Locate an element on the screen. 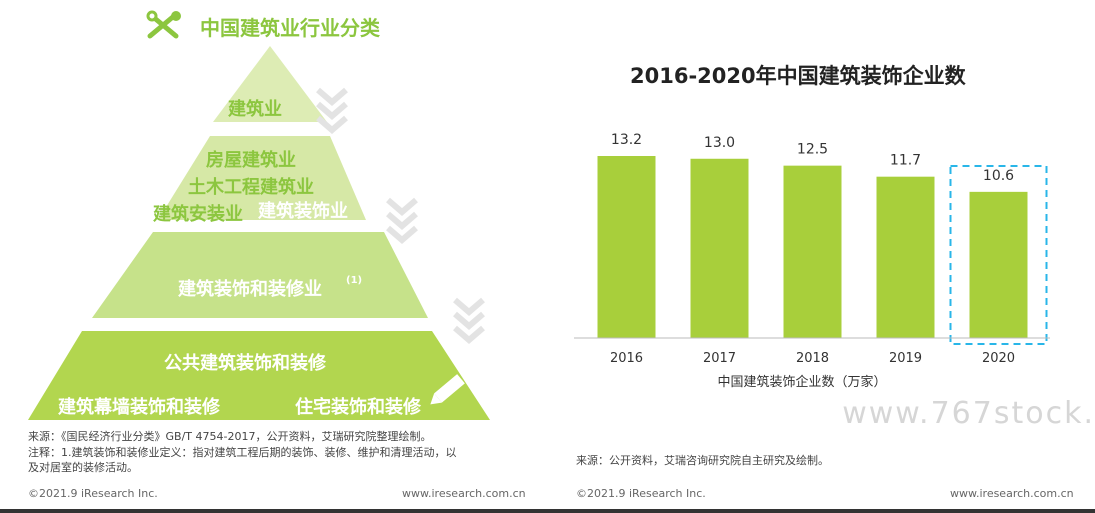 This screenshot has width=1095, height=513. x-tick-2019: 2019 is located at coordinates (905, 358).